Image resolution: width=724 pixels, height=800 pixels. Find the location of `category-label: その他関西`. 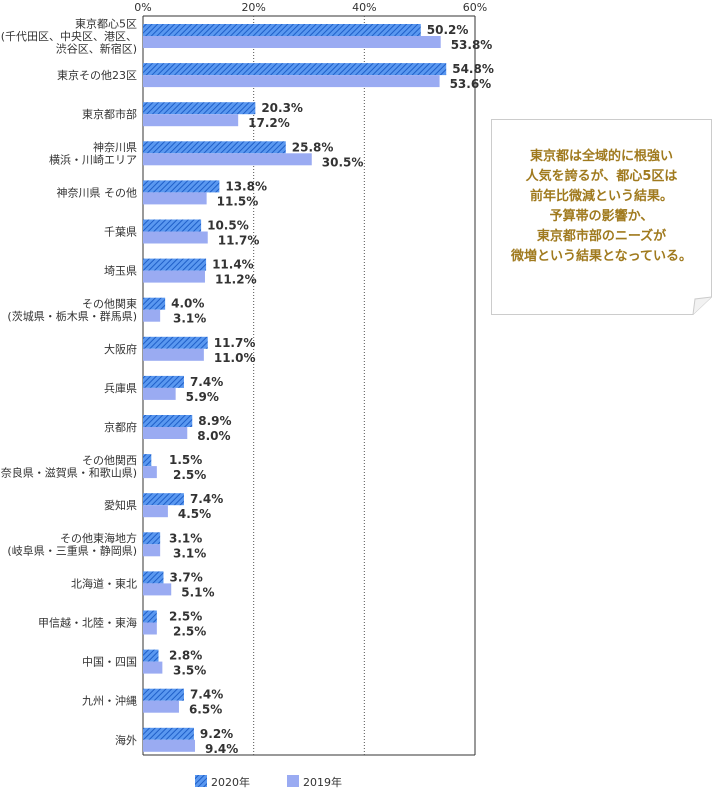

category-label: その他関西 is located at coordinates (109, 460).